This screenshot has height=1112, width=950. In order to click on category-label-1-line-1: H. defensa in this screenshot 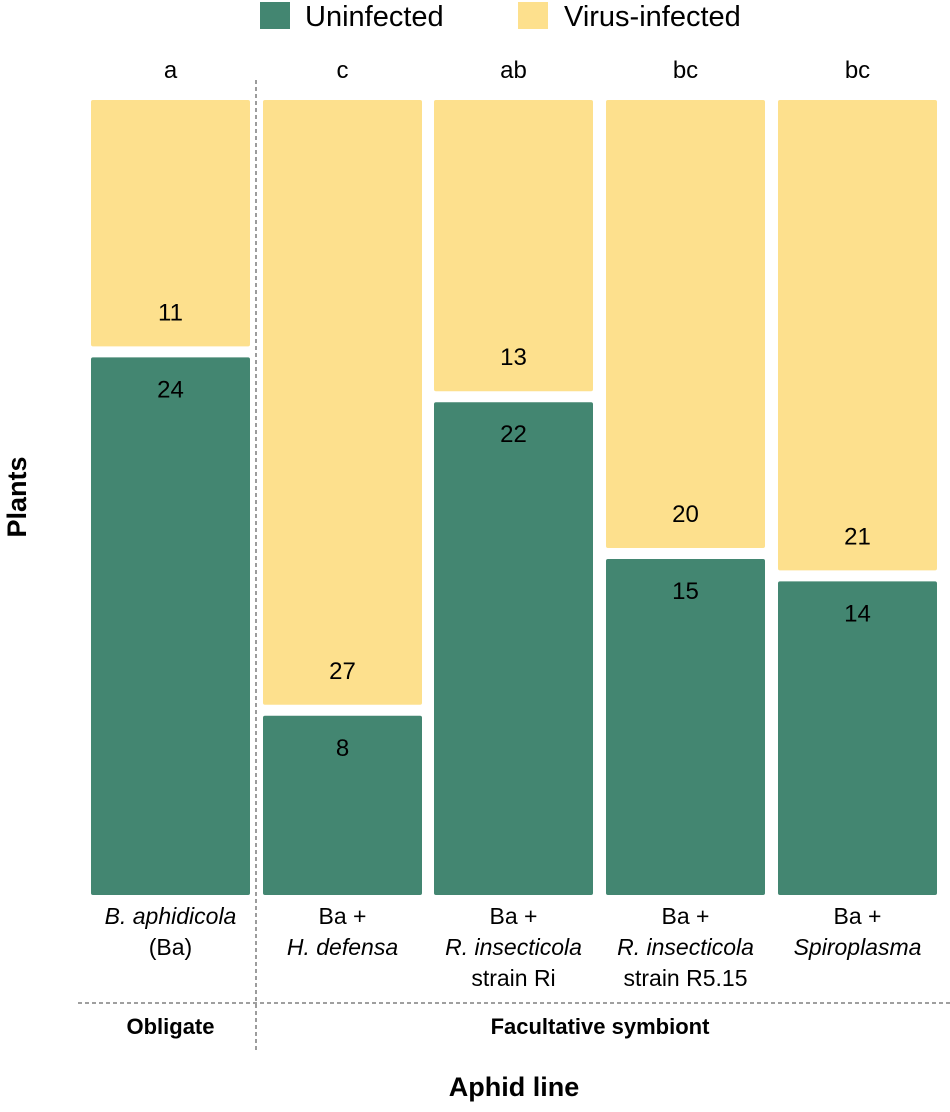, I will do `click(342, 947)`.